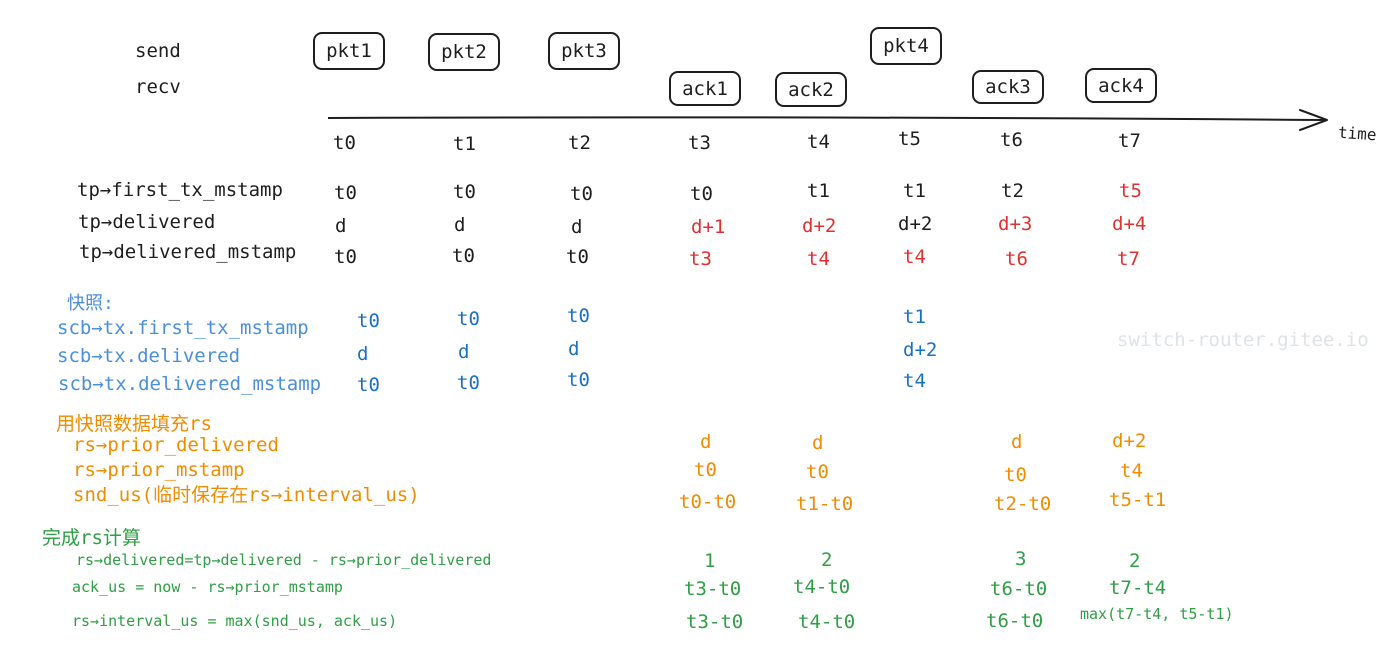 This screenshot has height=648, width=1393. I want to click on fill-title: 用快照数据填充rs, so click(134, 424).